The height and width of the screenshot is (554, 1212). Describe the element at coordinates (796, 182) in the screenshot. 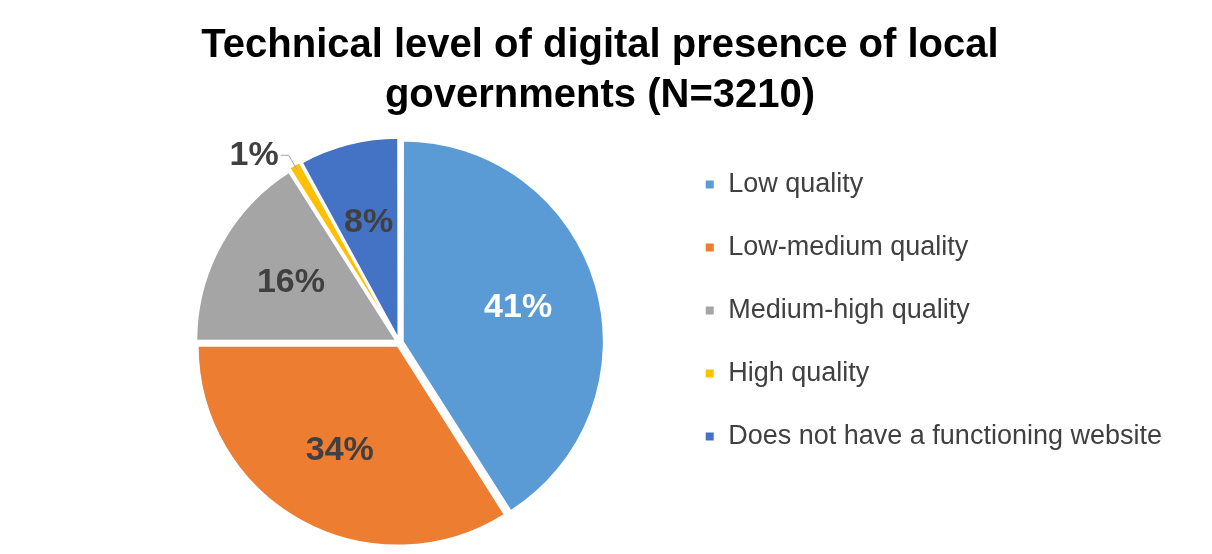

I see `legend-label: Low quality` at that location.